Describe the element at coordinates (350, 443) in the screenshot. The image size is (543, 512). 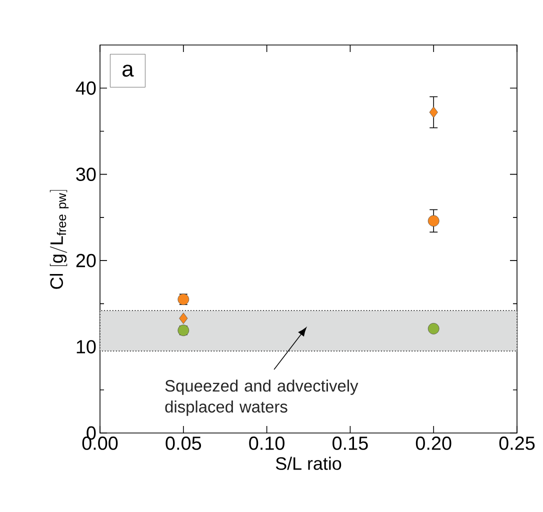
I see `x-tick-label: 0.15` at that location.